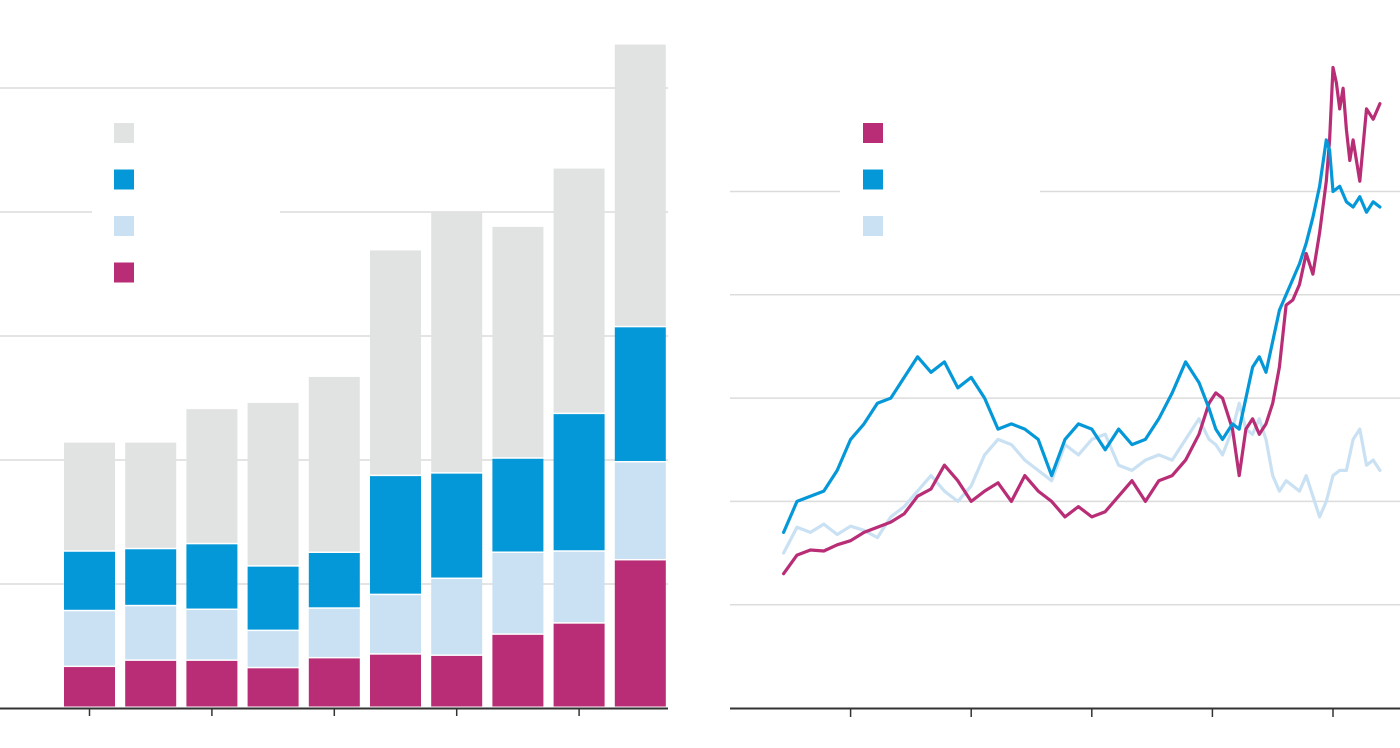 The image size is (1400, 748). I want to click on legend-swatch-blue, so click(873, 179).